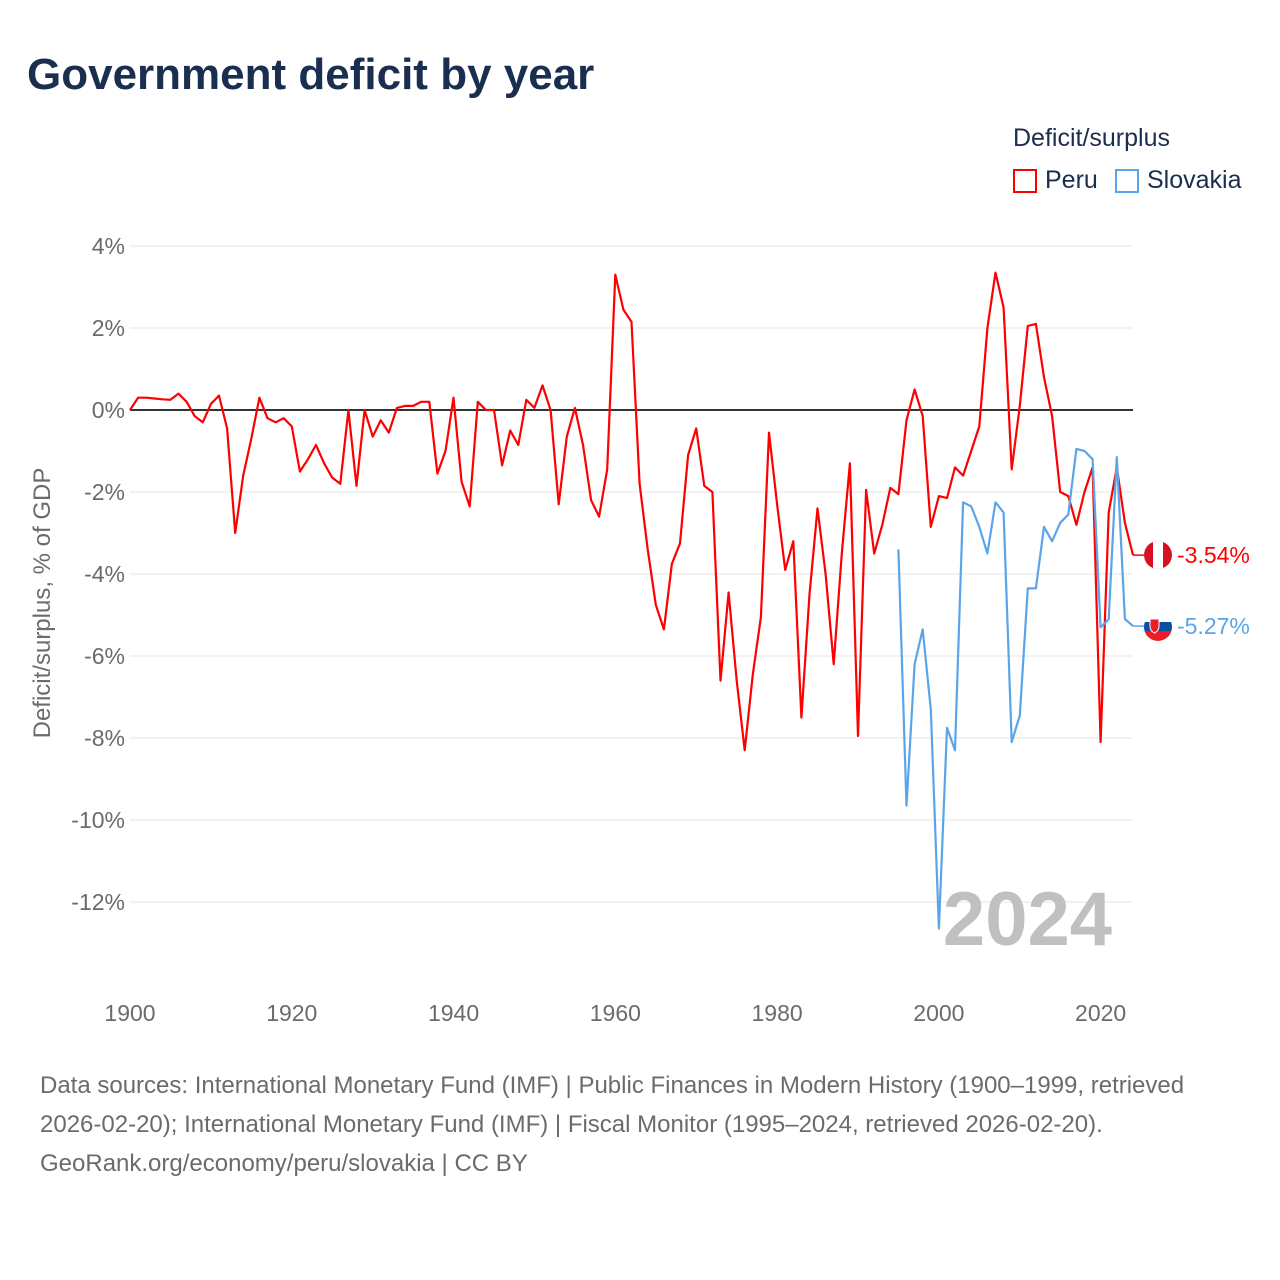 The height and width of the screenshot is (1280, 1280). Describe the element at coordinates (1213, 555) in the screenshot. I see `peru-end-label: -3.54%` at that location.